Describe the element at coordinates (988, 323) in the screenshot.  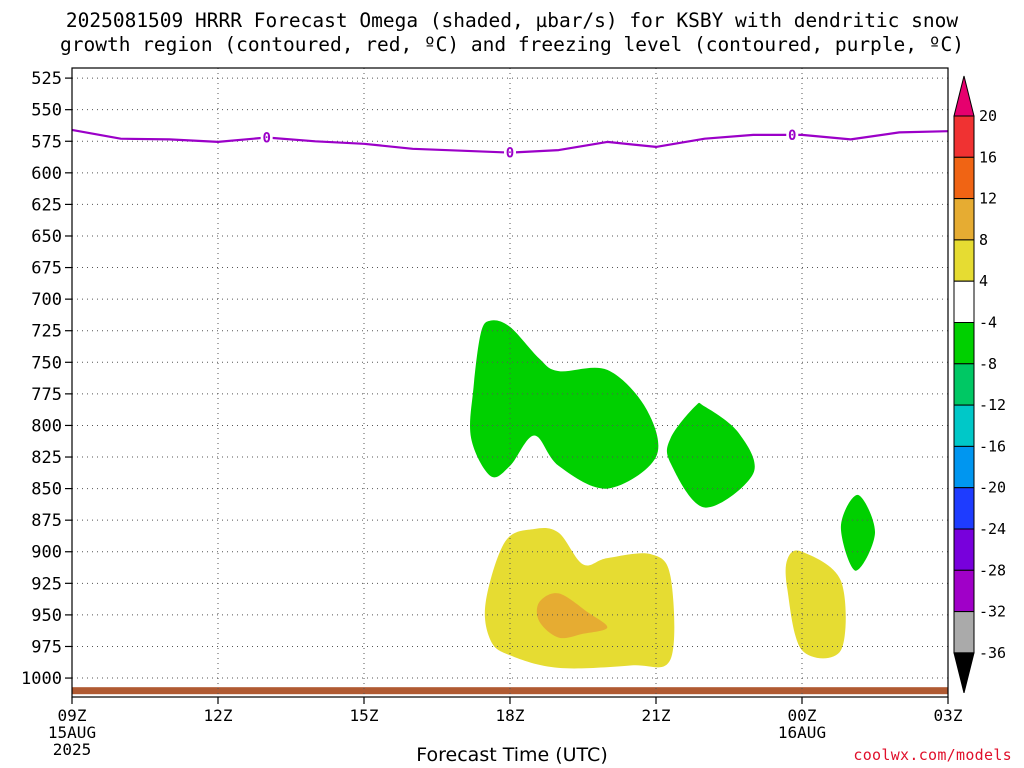
I see `colorbar-label-5: -4` at that location.